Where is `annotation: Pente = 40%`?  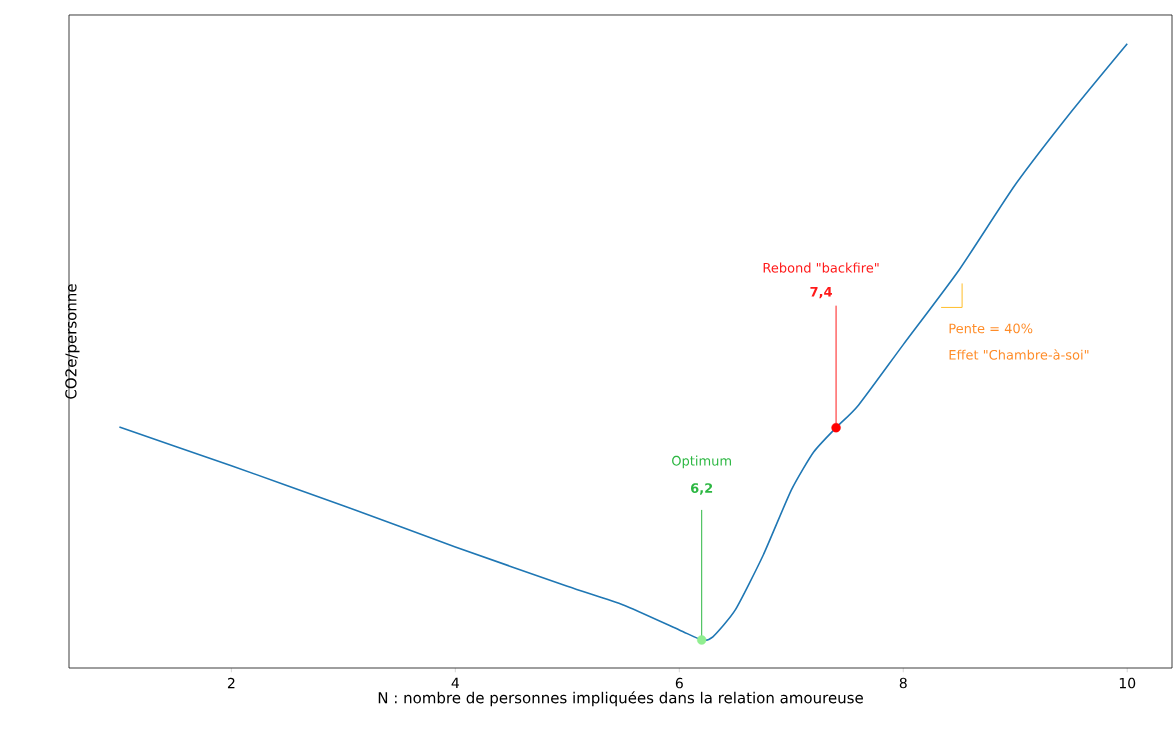
annotation: Pente = 40% is located at coordinates (991, 328).